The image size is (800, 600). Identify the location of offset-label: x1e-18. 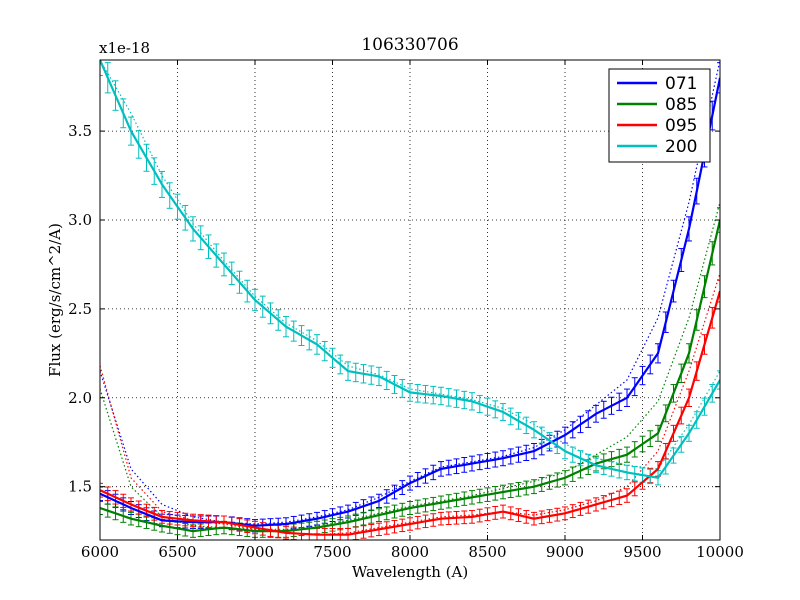
(124, 48).